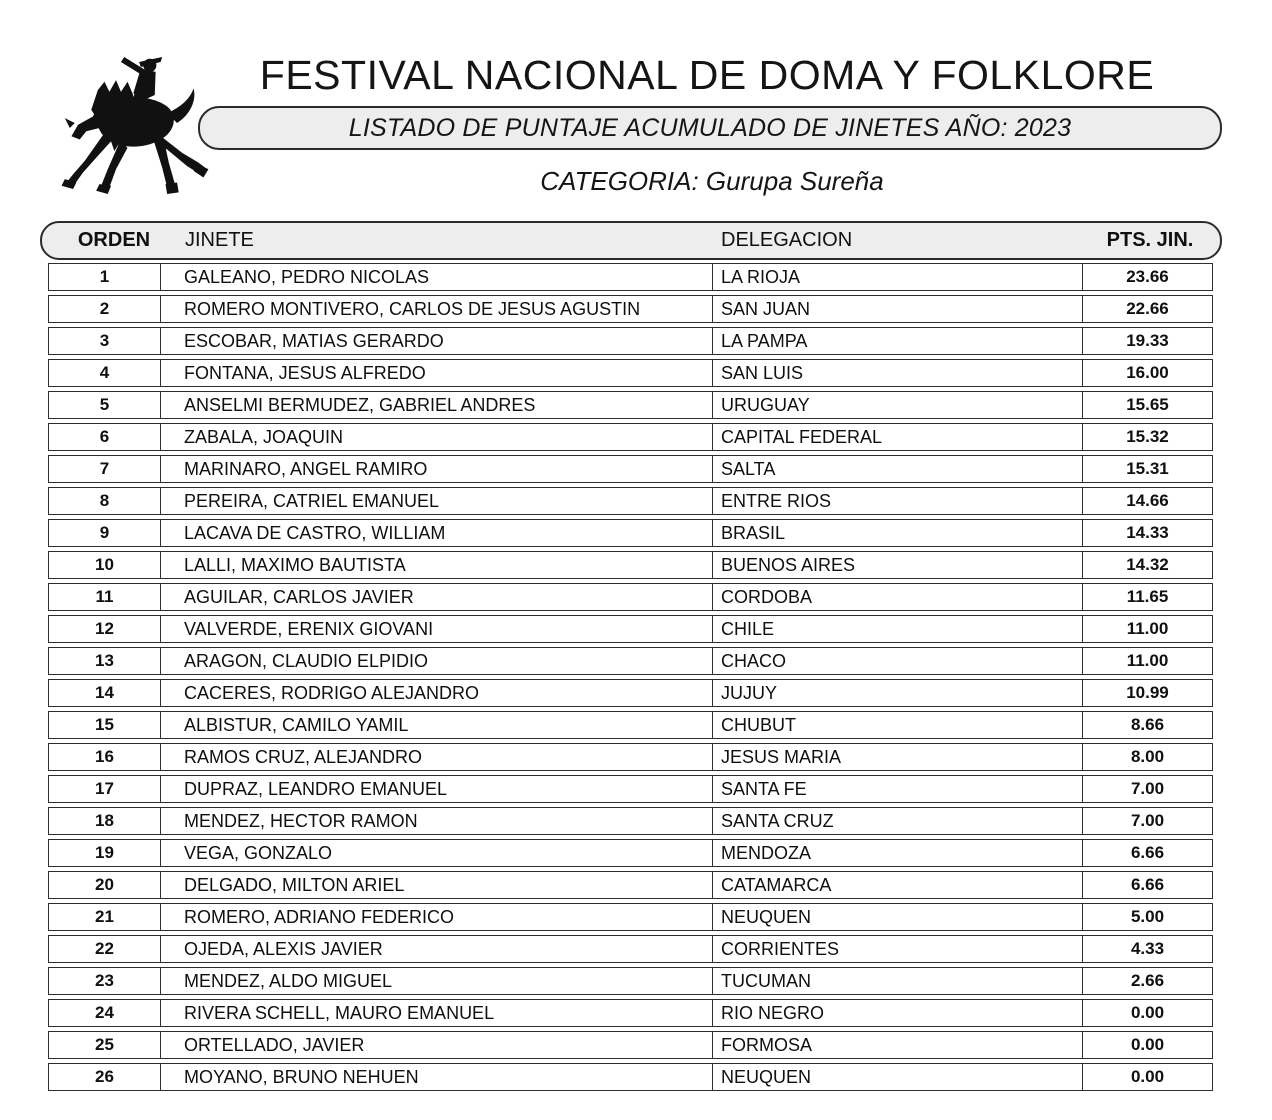 Image resolution: width=1272 pixels, height=1120 pixels. I want to click on cell-pts: 14.33, so click(1147, 532).